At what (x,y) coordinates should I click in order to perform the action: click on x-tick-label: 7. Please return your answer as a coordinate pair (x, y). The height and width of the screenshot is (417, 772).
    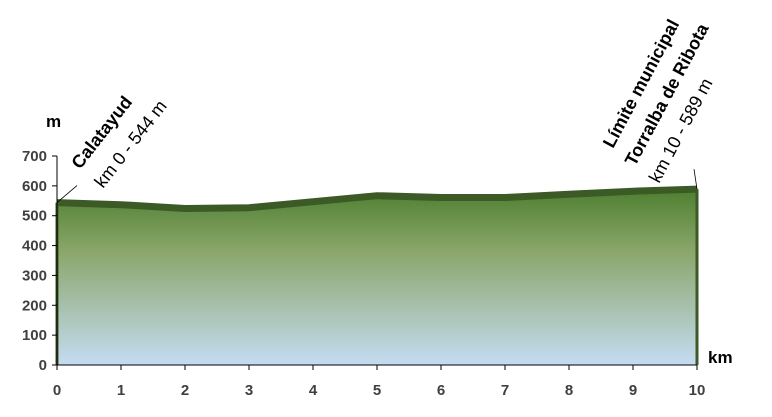
    Looking at the image, I should click on (505, 390).